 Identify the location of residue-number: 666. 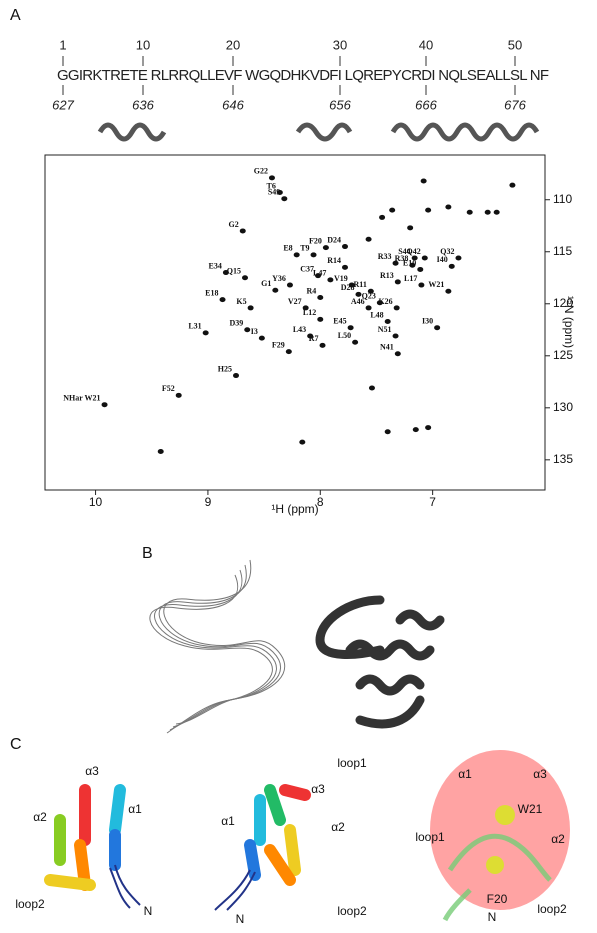
(426, 104).